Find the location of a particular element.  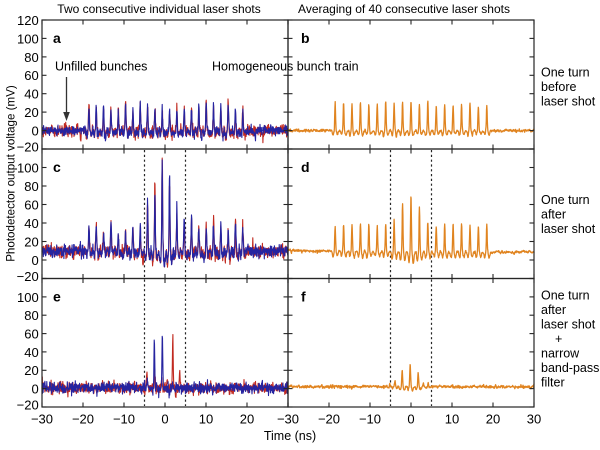

svg-text: band-pass is located at coordinates (570, 368).